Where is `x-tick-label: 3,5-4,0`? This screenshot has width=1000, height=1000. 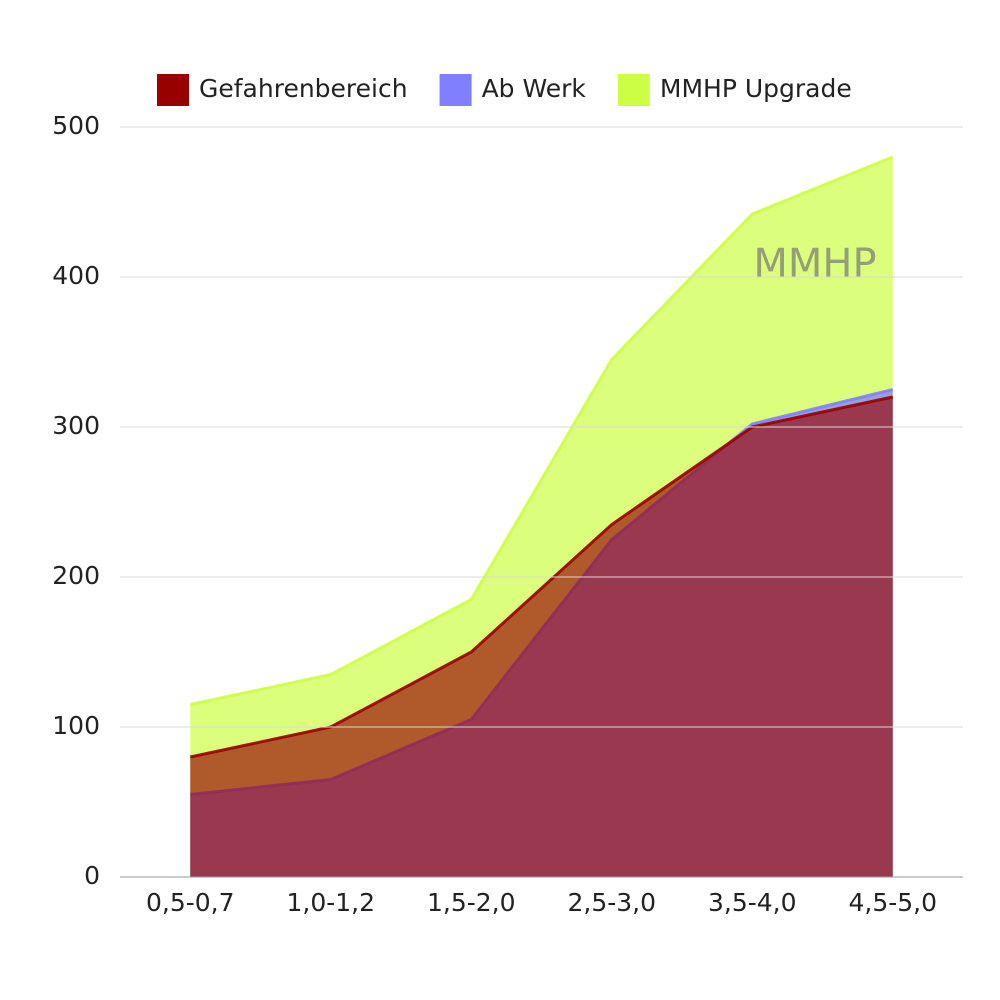
x-tick-label: 3,5-4,0 is located at coordinates (752, 902).